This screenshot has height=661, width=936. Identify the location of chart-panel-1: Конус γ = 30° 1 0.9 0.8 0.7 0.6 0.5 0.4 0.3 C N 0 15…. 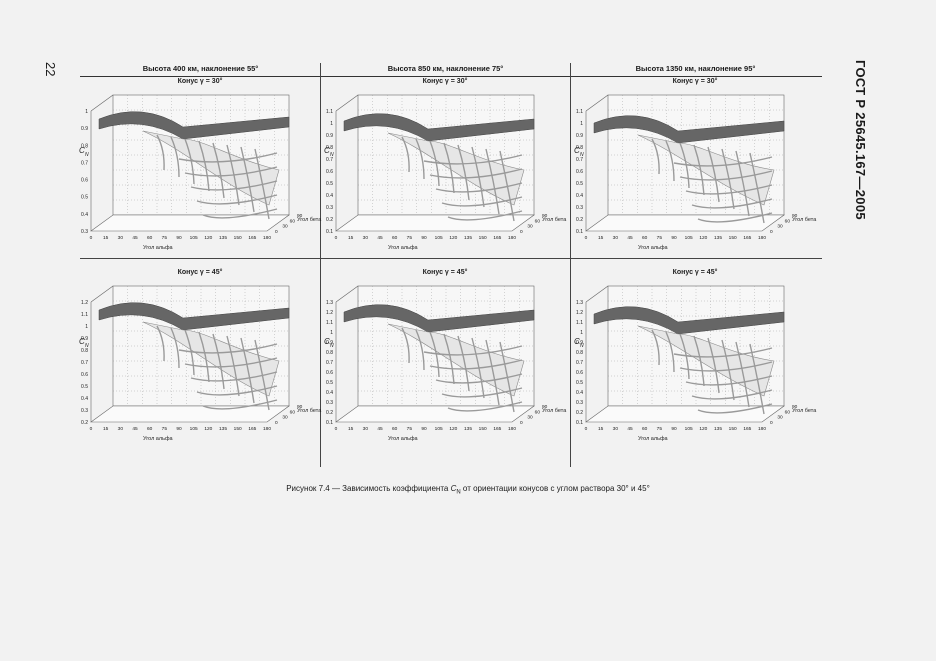
(200, 165).